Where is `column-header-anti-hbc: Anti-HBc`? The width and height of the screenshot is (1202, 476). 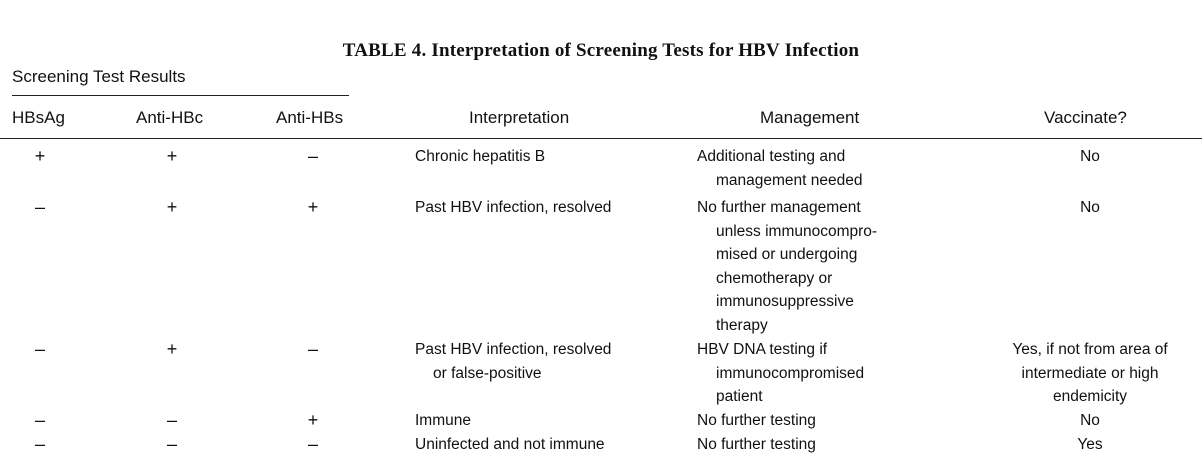
column-header-anti-hbc: Anti-HBc is located at coordinates (170, 117).